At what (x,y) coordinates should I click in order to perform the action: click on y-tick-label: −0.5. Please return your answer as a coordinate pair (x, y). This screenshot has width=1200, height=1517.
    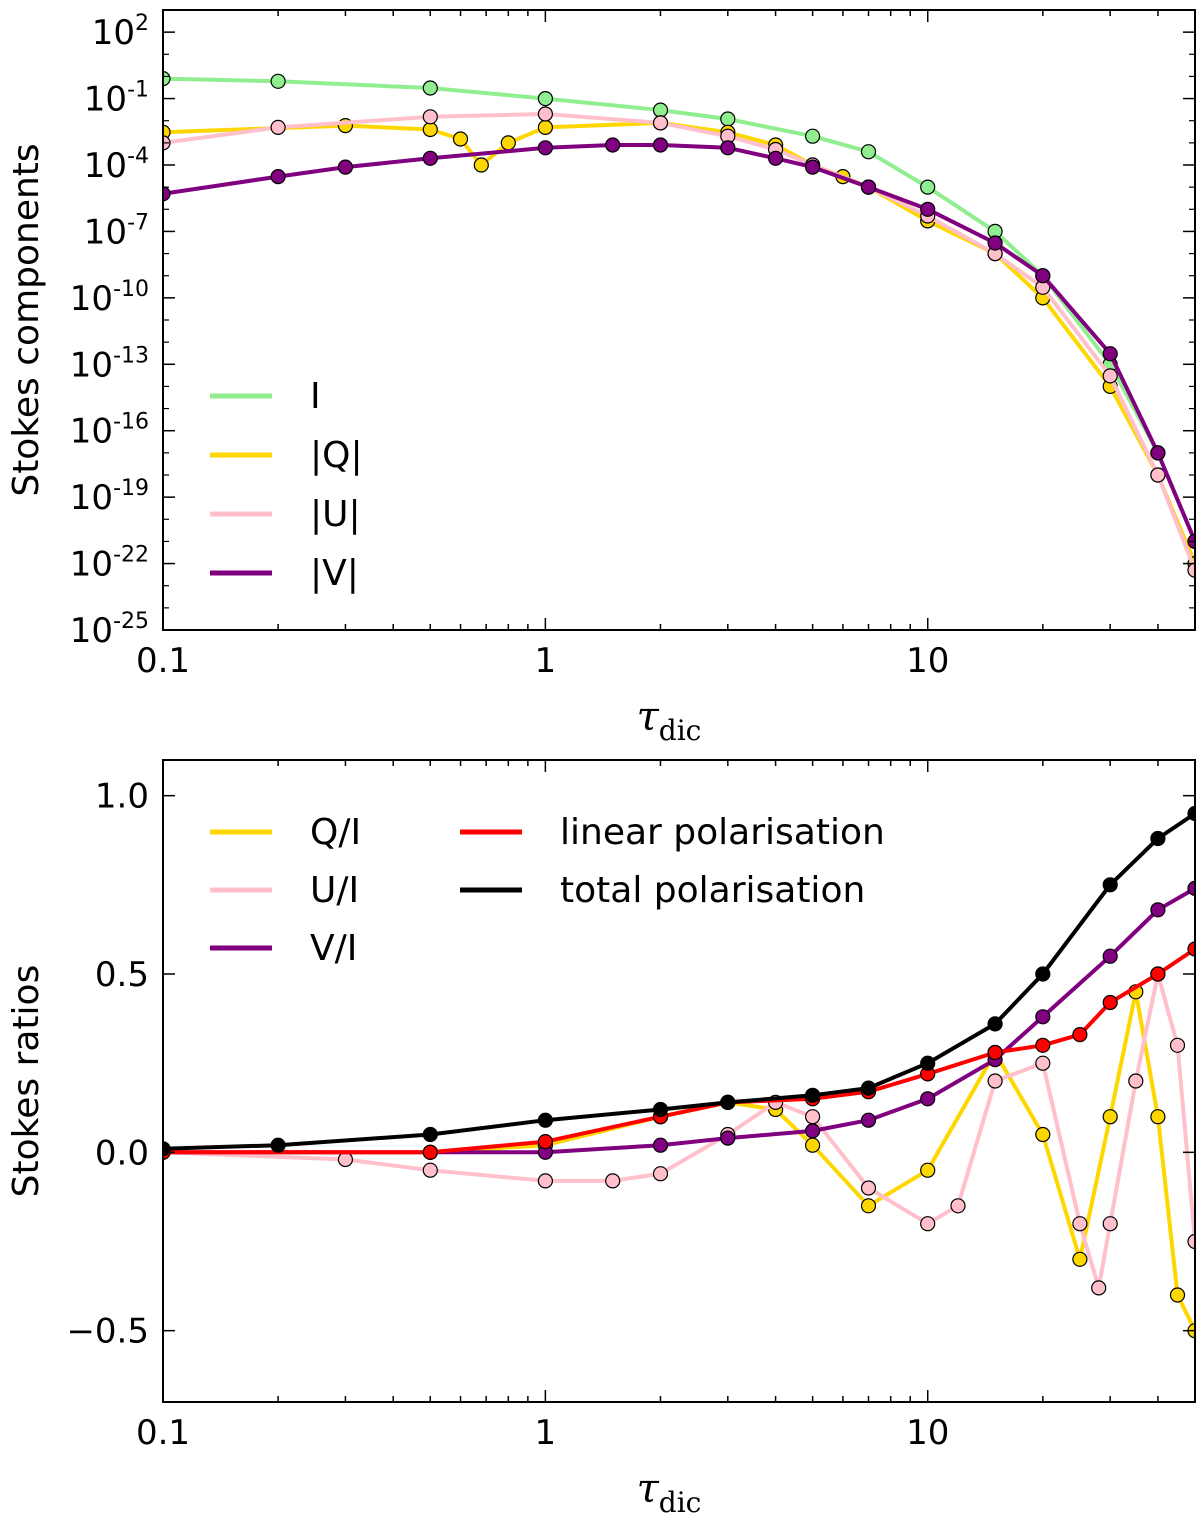
    Looking at the image, I should click on (107, 1332).